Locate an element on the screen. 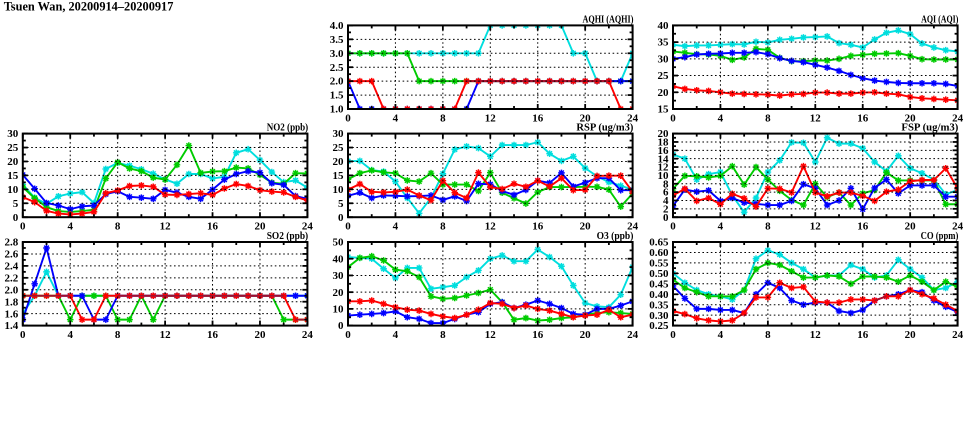  svg-text: 50 is located at coordinates (339, 243).